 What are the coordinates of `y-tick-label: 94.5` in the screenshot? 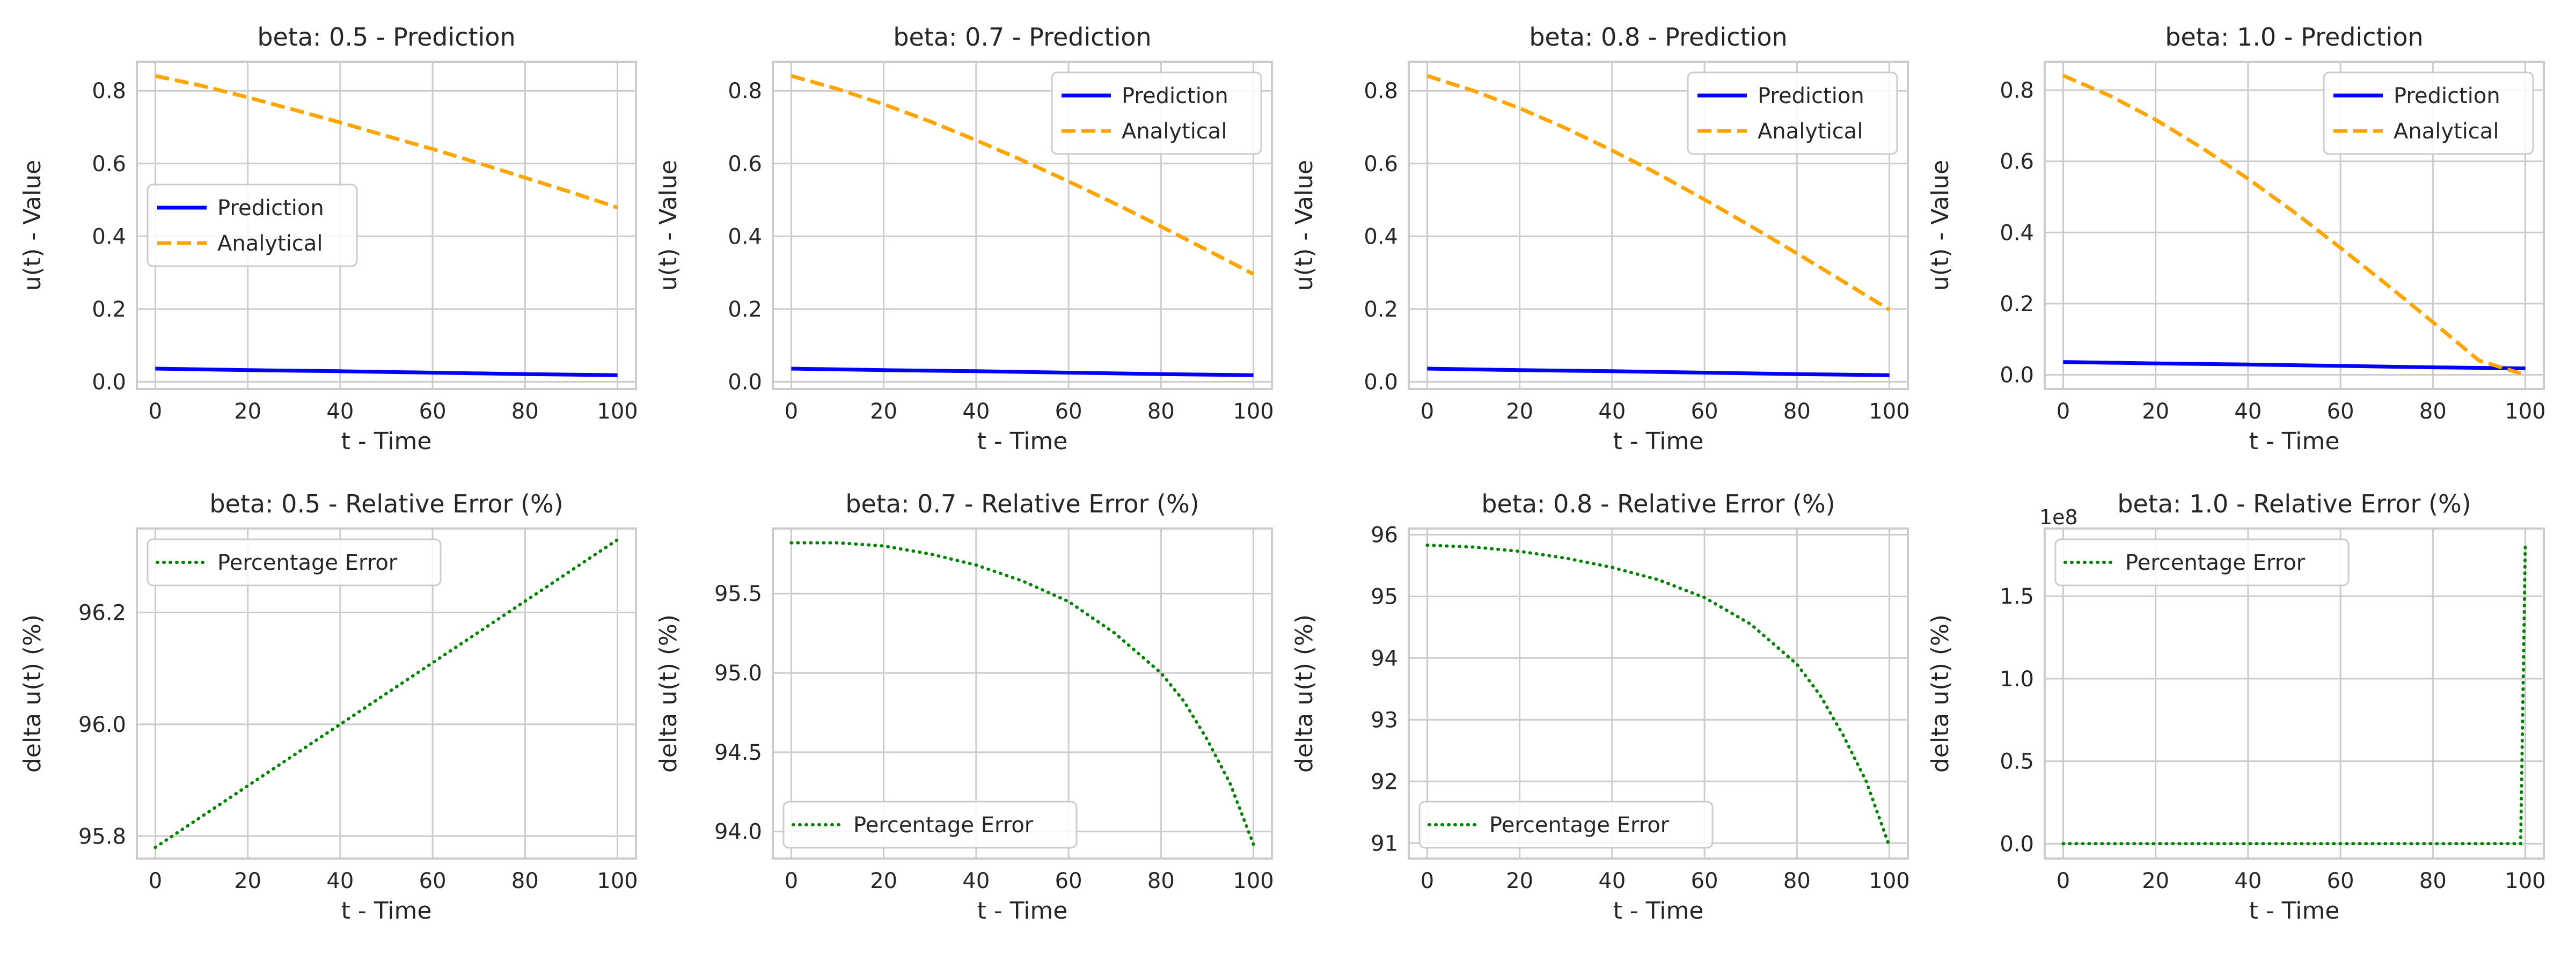 It's located at (738, 752).